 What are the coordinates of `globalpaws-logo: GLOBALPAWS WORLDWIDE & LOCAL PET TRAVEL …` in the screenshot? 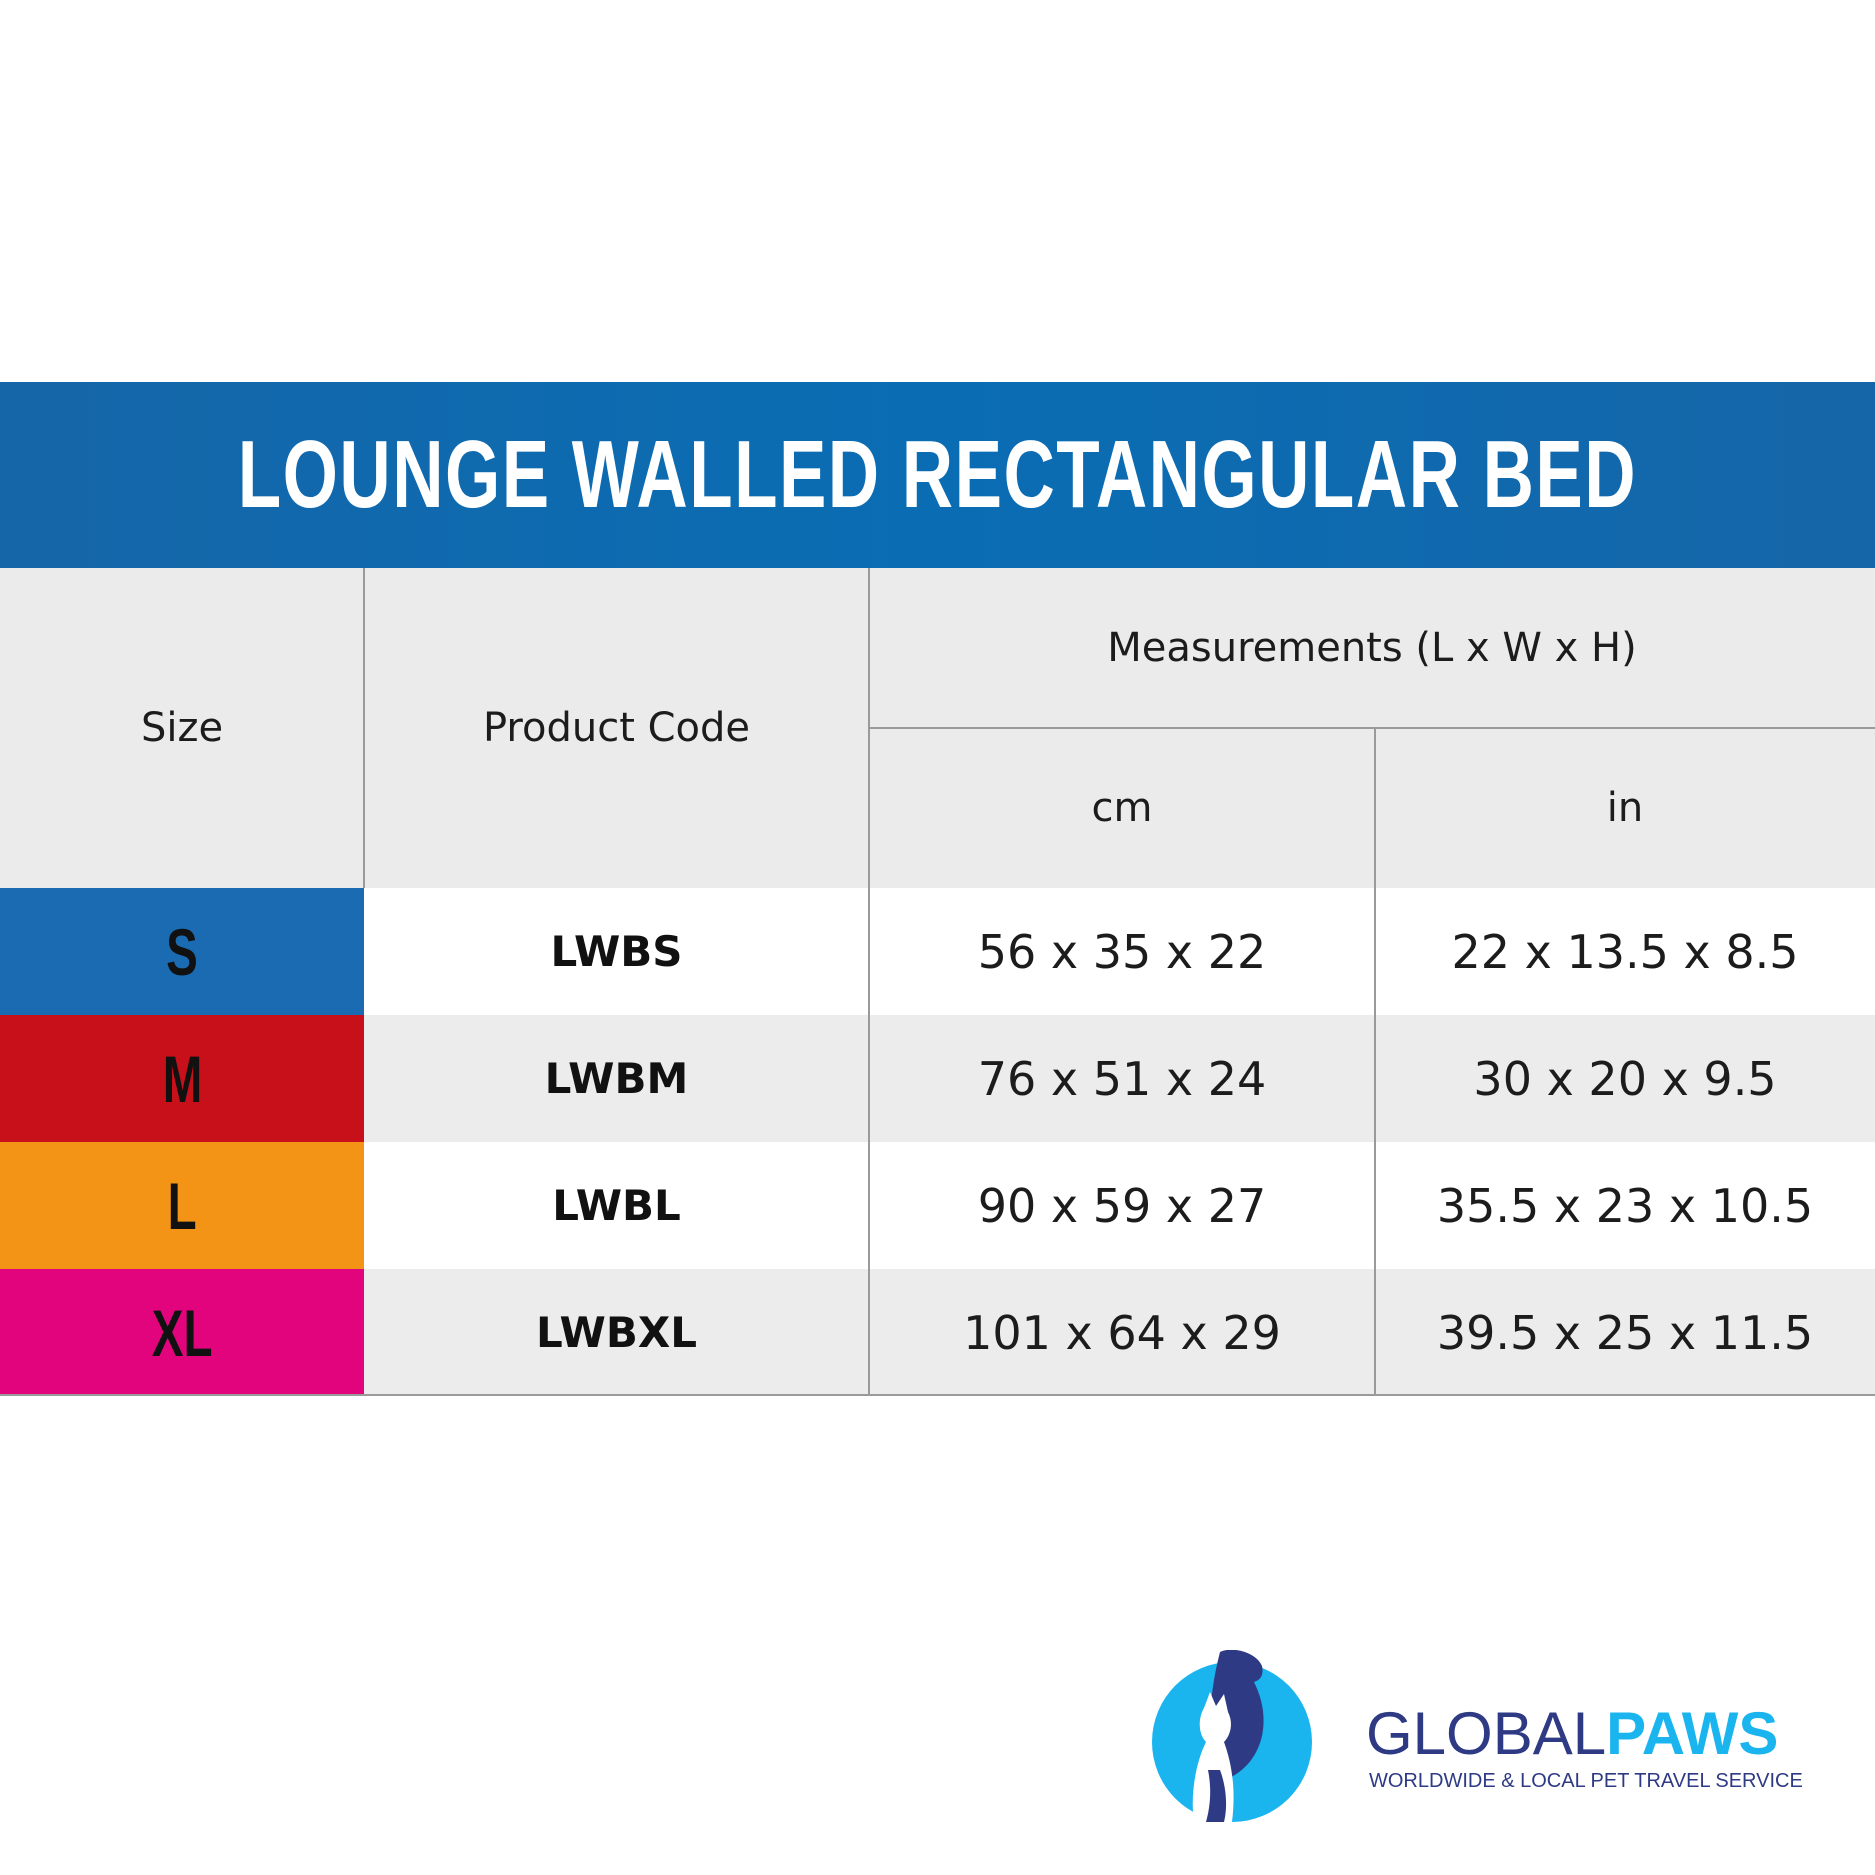 It's located at (1510, 1737).